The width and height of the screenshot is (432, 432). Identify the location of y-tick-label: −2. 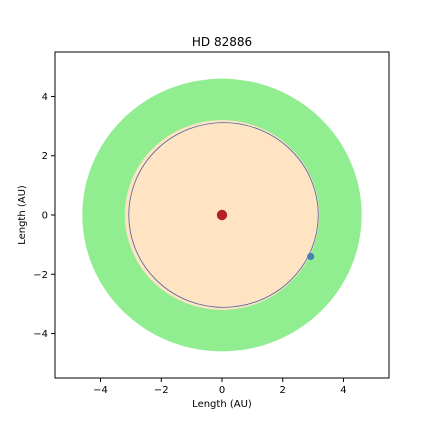
(40, 275).